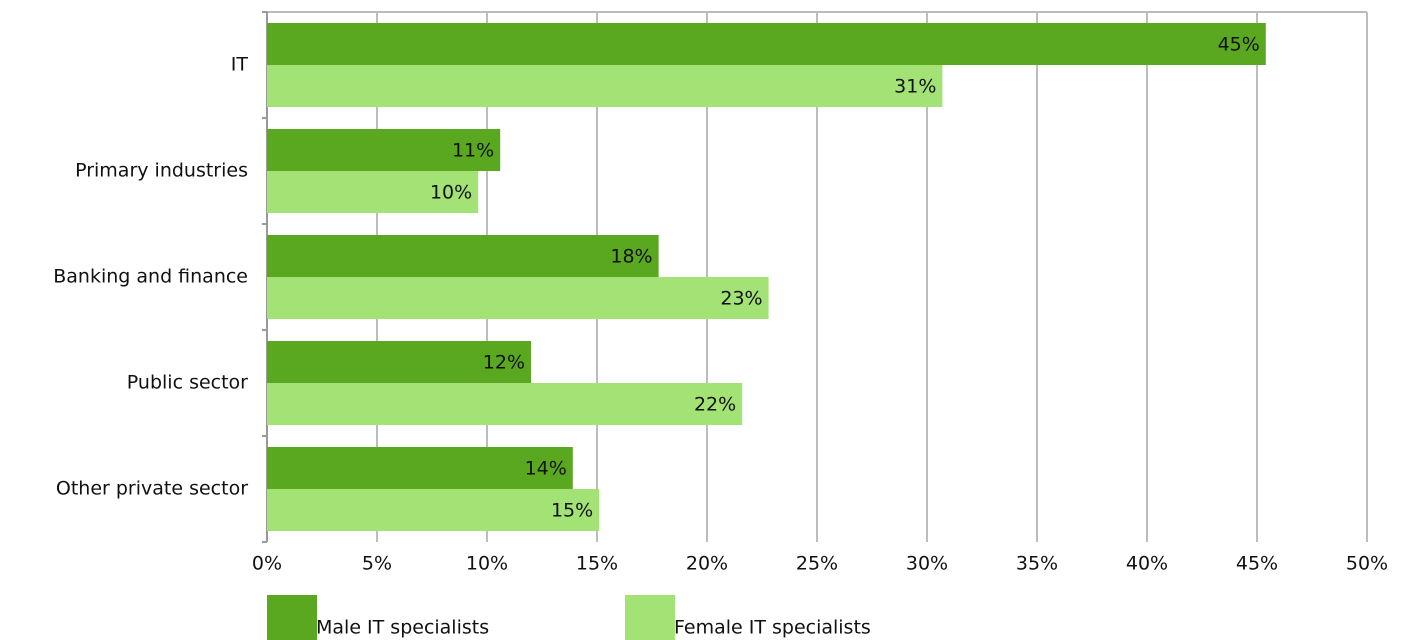 The width and height of the screenshot is (1401, 640). I want to click on value-label: 22%, so click(715, 405).